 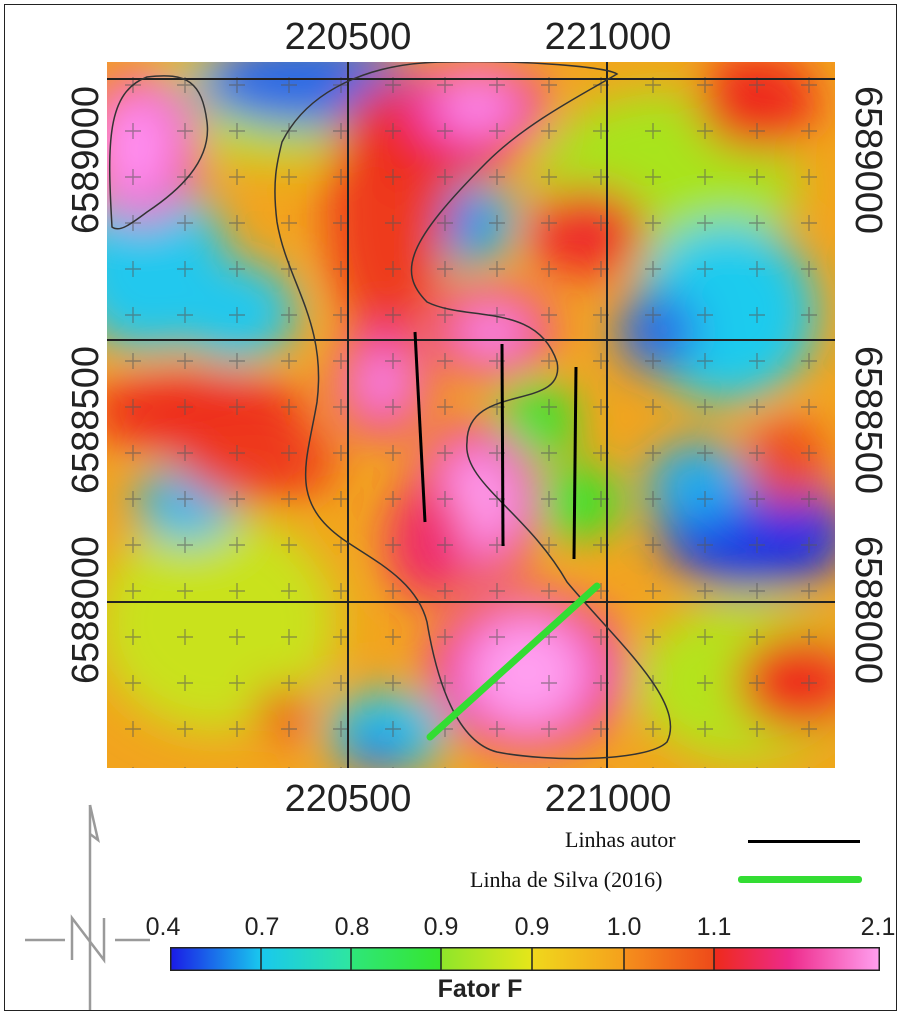 What do you see at coordinates (86, 610) in the screenshot?
I see `y-tick-left-6588000: 6588000` at bounding box center [86, 610].